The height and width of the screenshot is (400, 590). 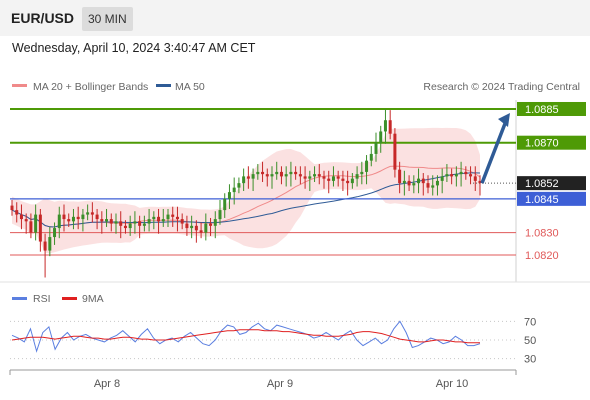 What do you see at coordinates (107, 19) in the screenshot?
I see `timeframe-badge: 30 MIN` at bounding box center [107, 19].